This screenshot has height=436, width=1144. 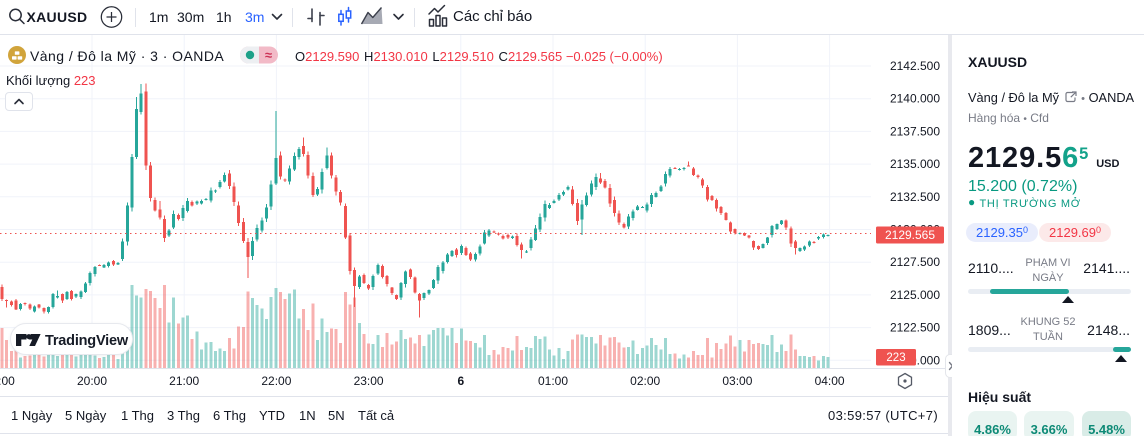 I want to click on svg-text: 2129.565, so click(x=910, y=235).